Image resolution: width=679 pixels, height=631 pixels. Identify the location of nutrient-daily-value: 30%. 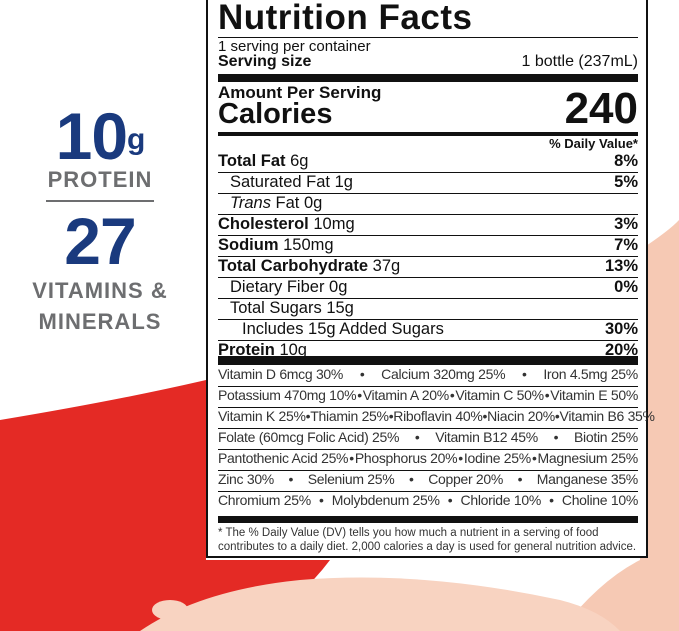
(621, 329).